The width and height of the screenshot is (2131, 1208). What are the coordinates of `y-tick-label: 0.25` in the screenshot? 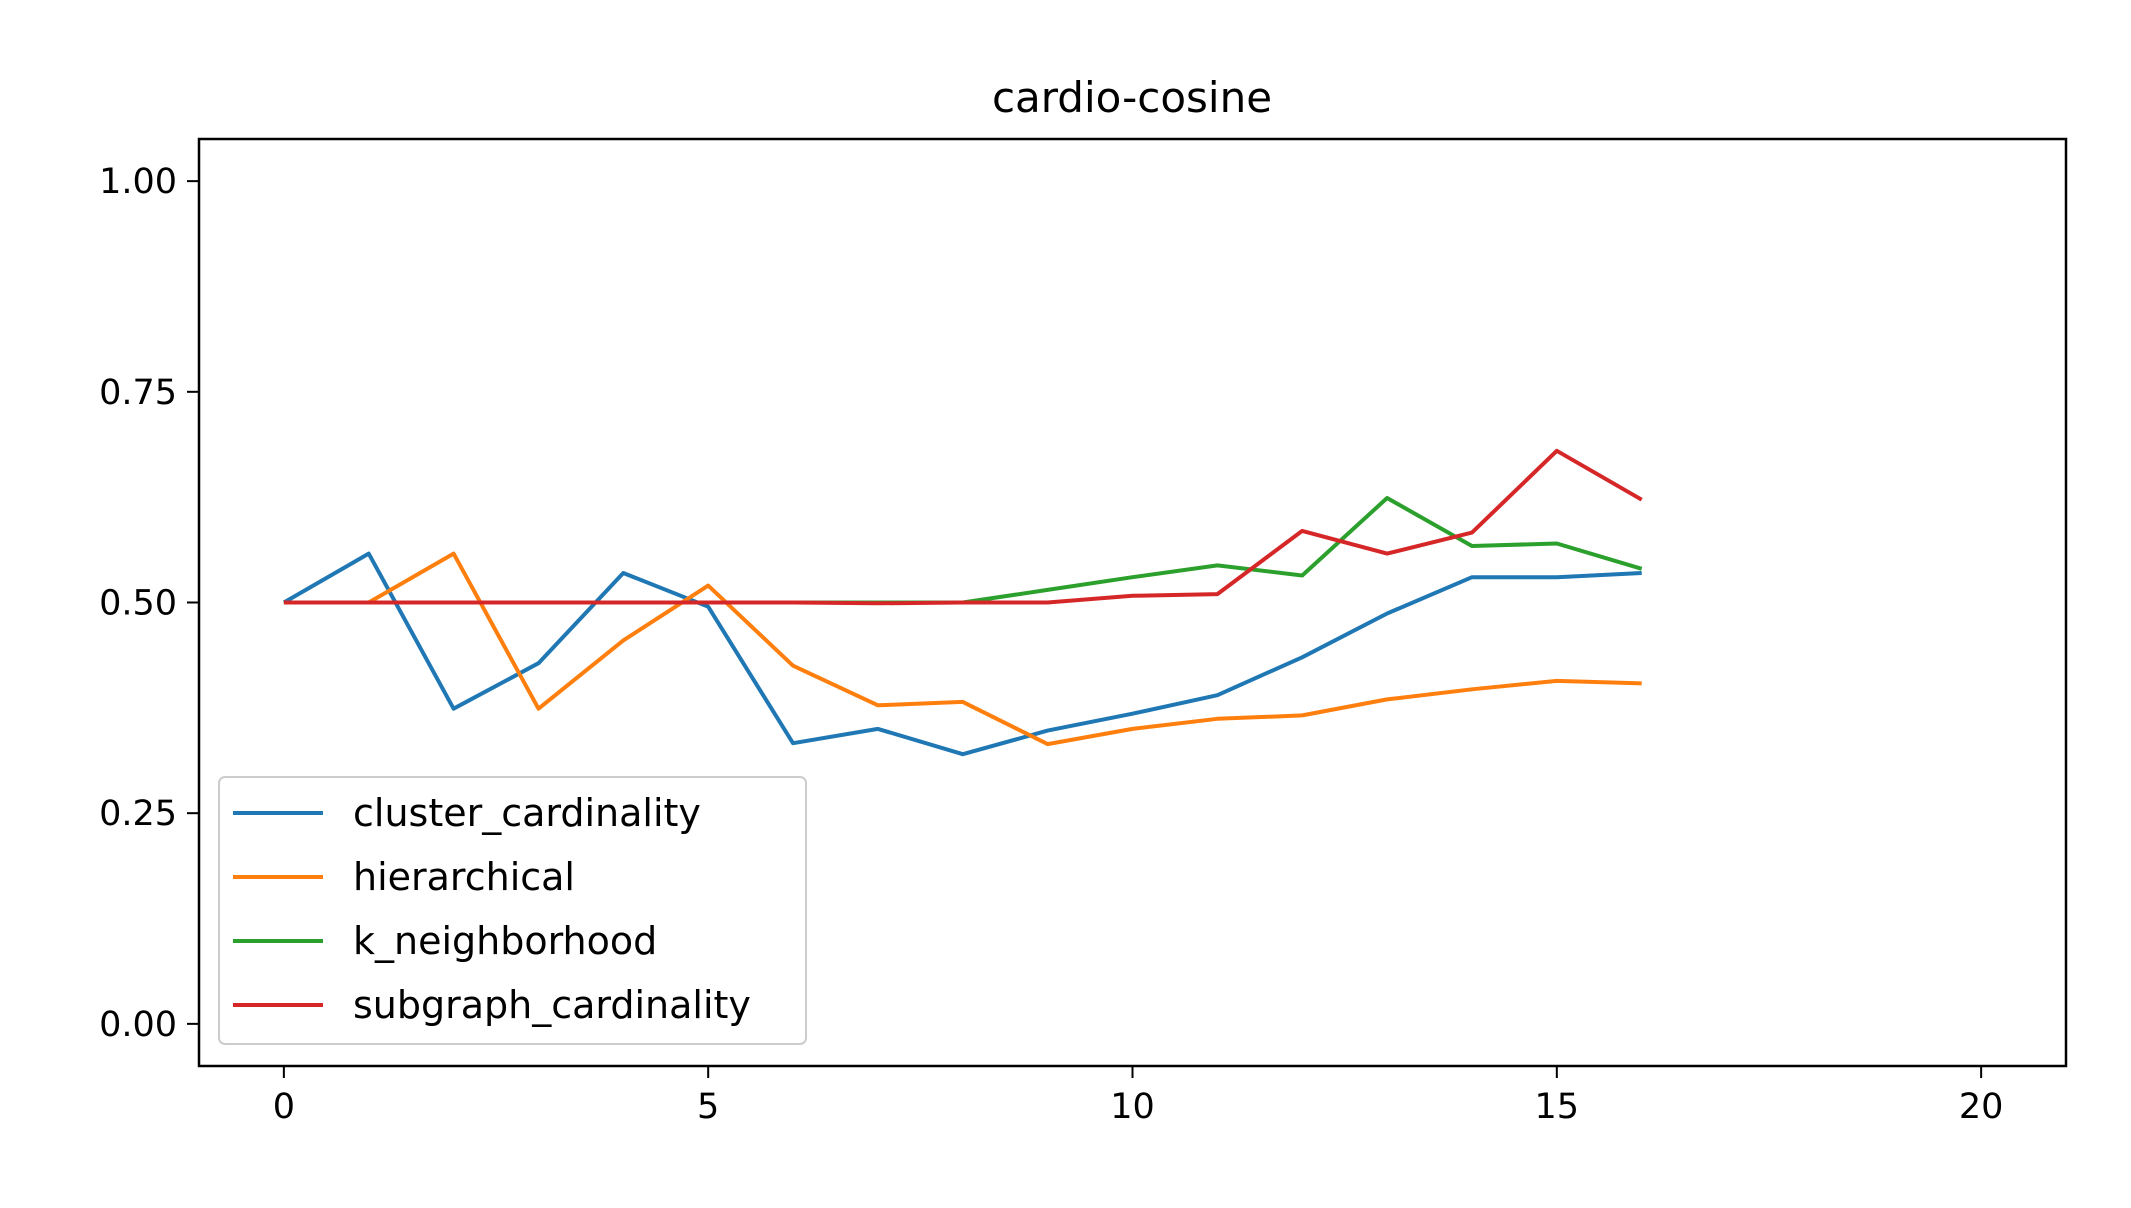 It's located at (138, 814).